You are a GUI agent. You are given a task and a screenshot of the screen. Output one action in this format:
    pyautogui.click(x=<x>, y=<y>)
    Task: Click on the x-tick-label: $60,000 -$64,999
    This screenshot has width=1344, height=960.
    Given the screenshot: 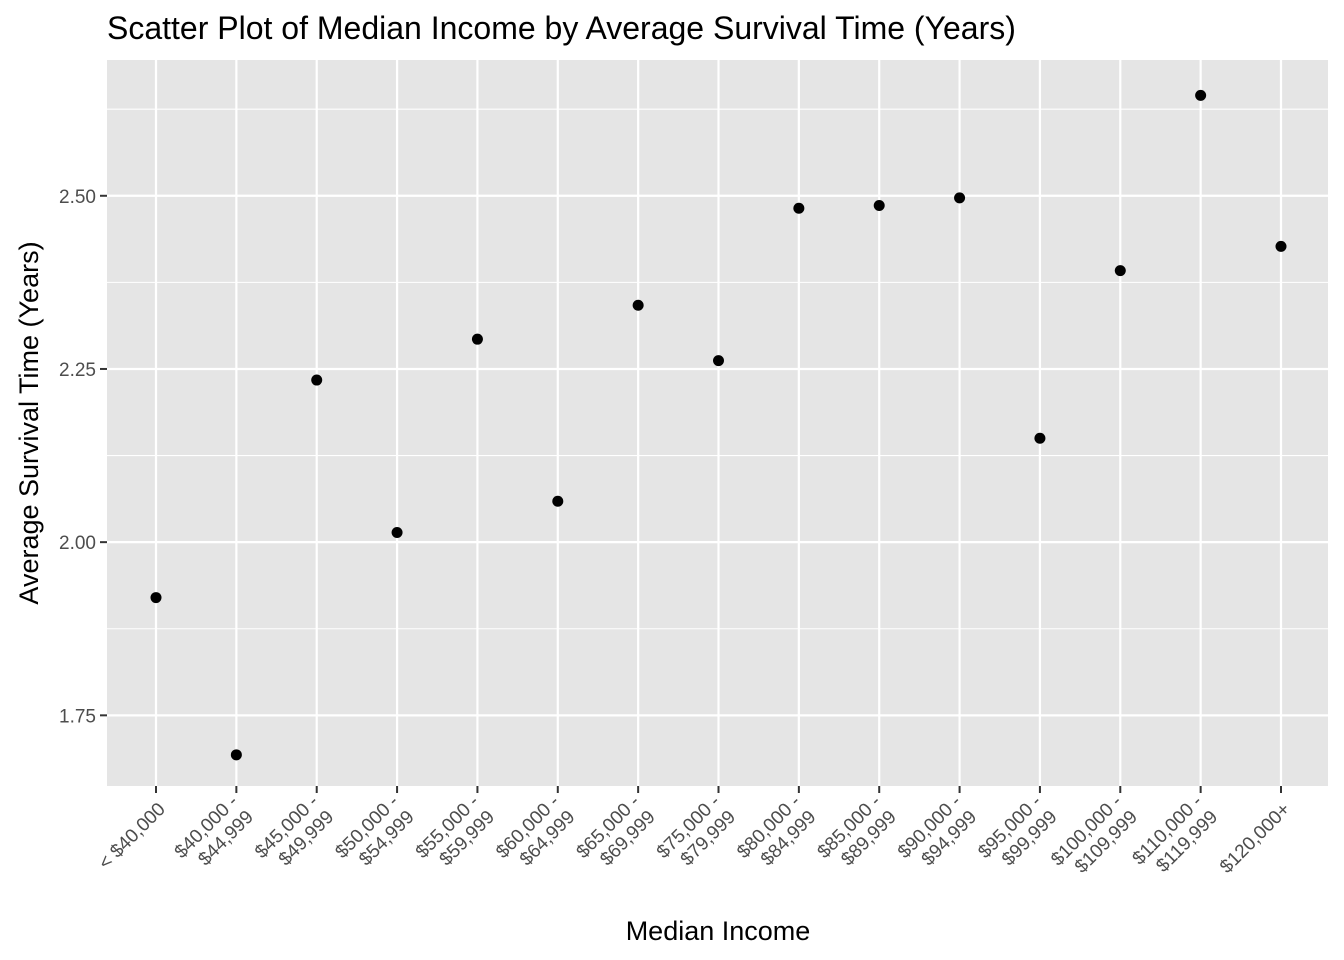 What is the action you would take?
    pyautogui.click(x=535, y=834)
    